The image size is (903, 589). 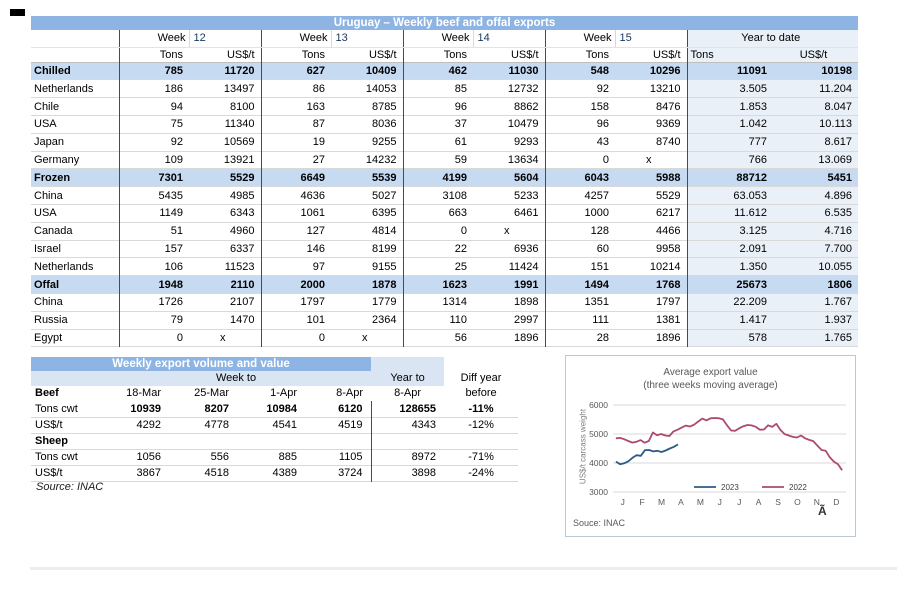 I want to click on value-cell: x, so click(x=223, y=337).